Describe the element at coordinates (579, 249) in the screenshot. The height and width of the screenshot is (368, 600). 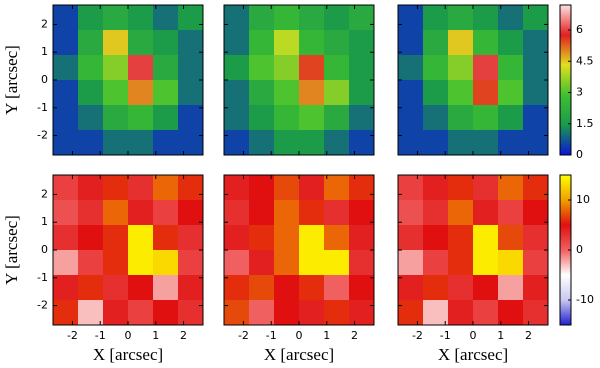
I see `colorbar-tick-label: 0` at that location.